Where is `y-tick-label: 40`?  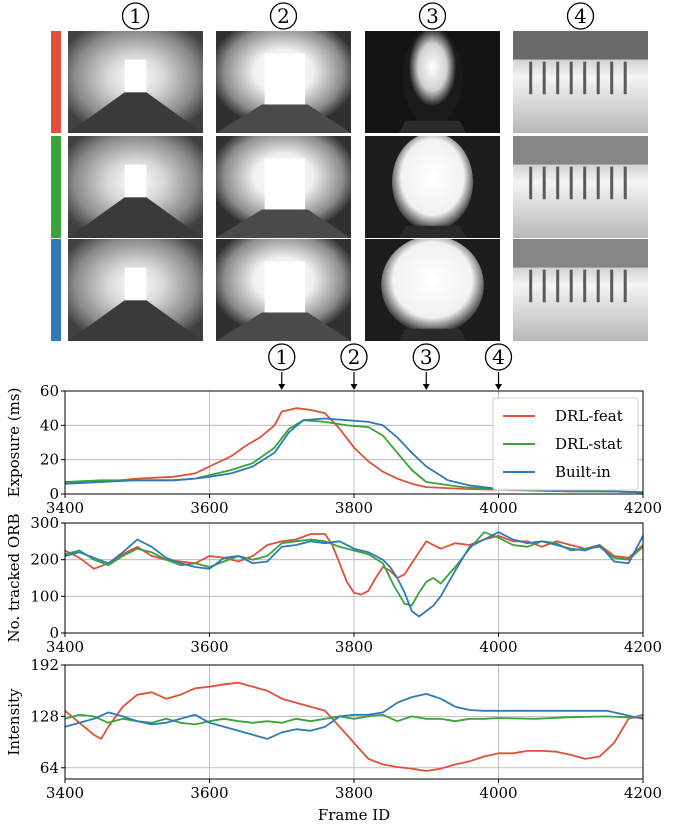
y-tick-label: 40 is located at coordinates (49, 425).